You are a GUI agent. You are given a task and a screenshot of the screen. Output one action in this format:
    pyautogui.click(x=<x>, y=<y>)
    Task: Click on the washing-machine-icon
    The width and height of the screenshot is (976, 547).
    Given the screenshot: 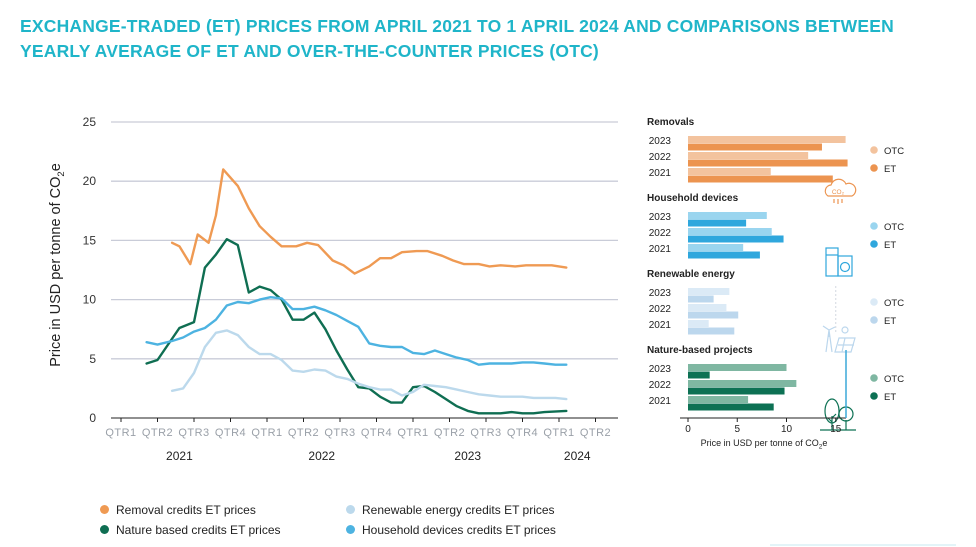 What is the action you would take?
    pyautogui.click(x=839, y=262)
    